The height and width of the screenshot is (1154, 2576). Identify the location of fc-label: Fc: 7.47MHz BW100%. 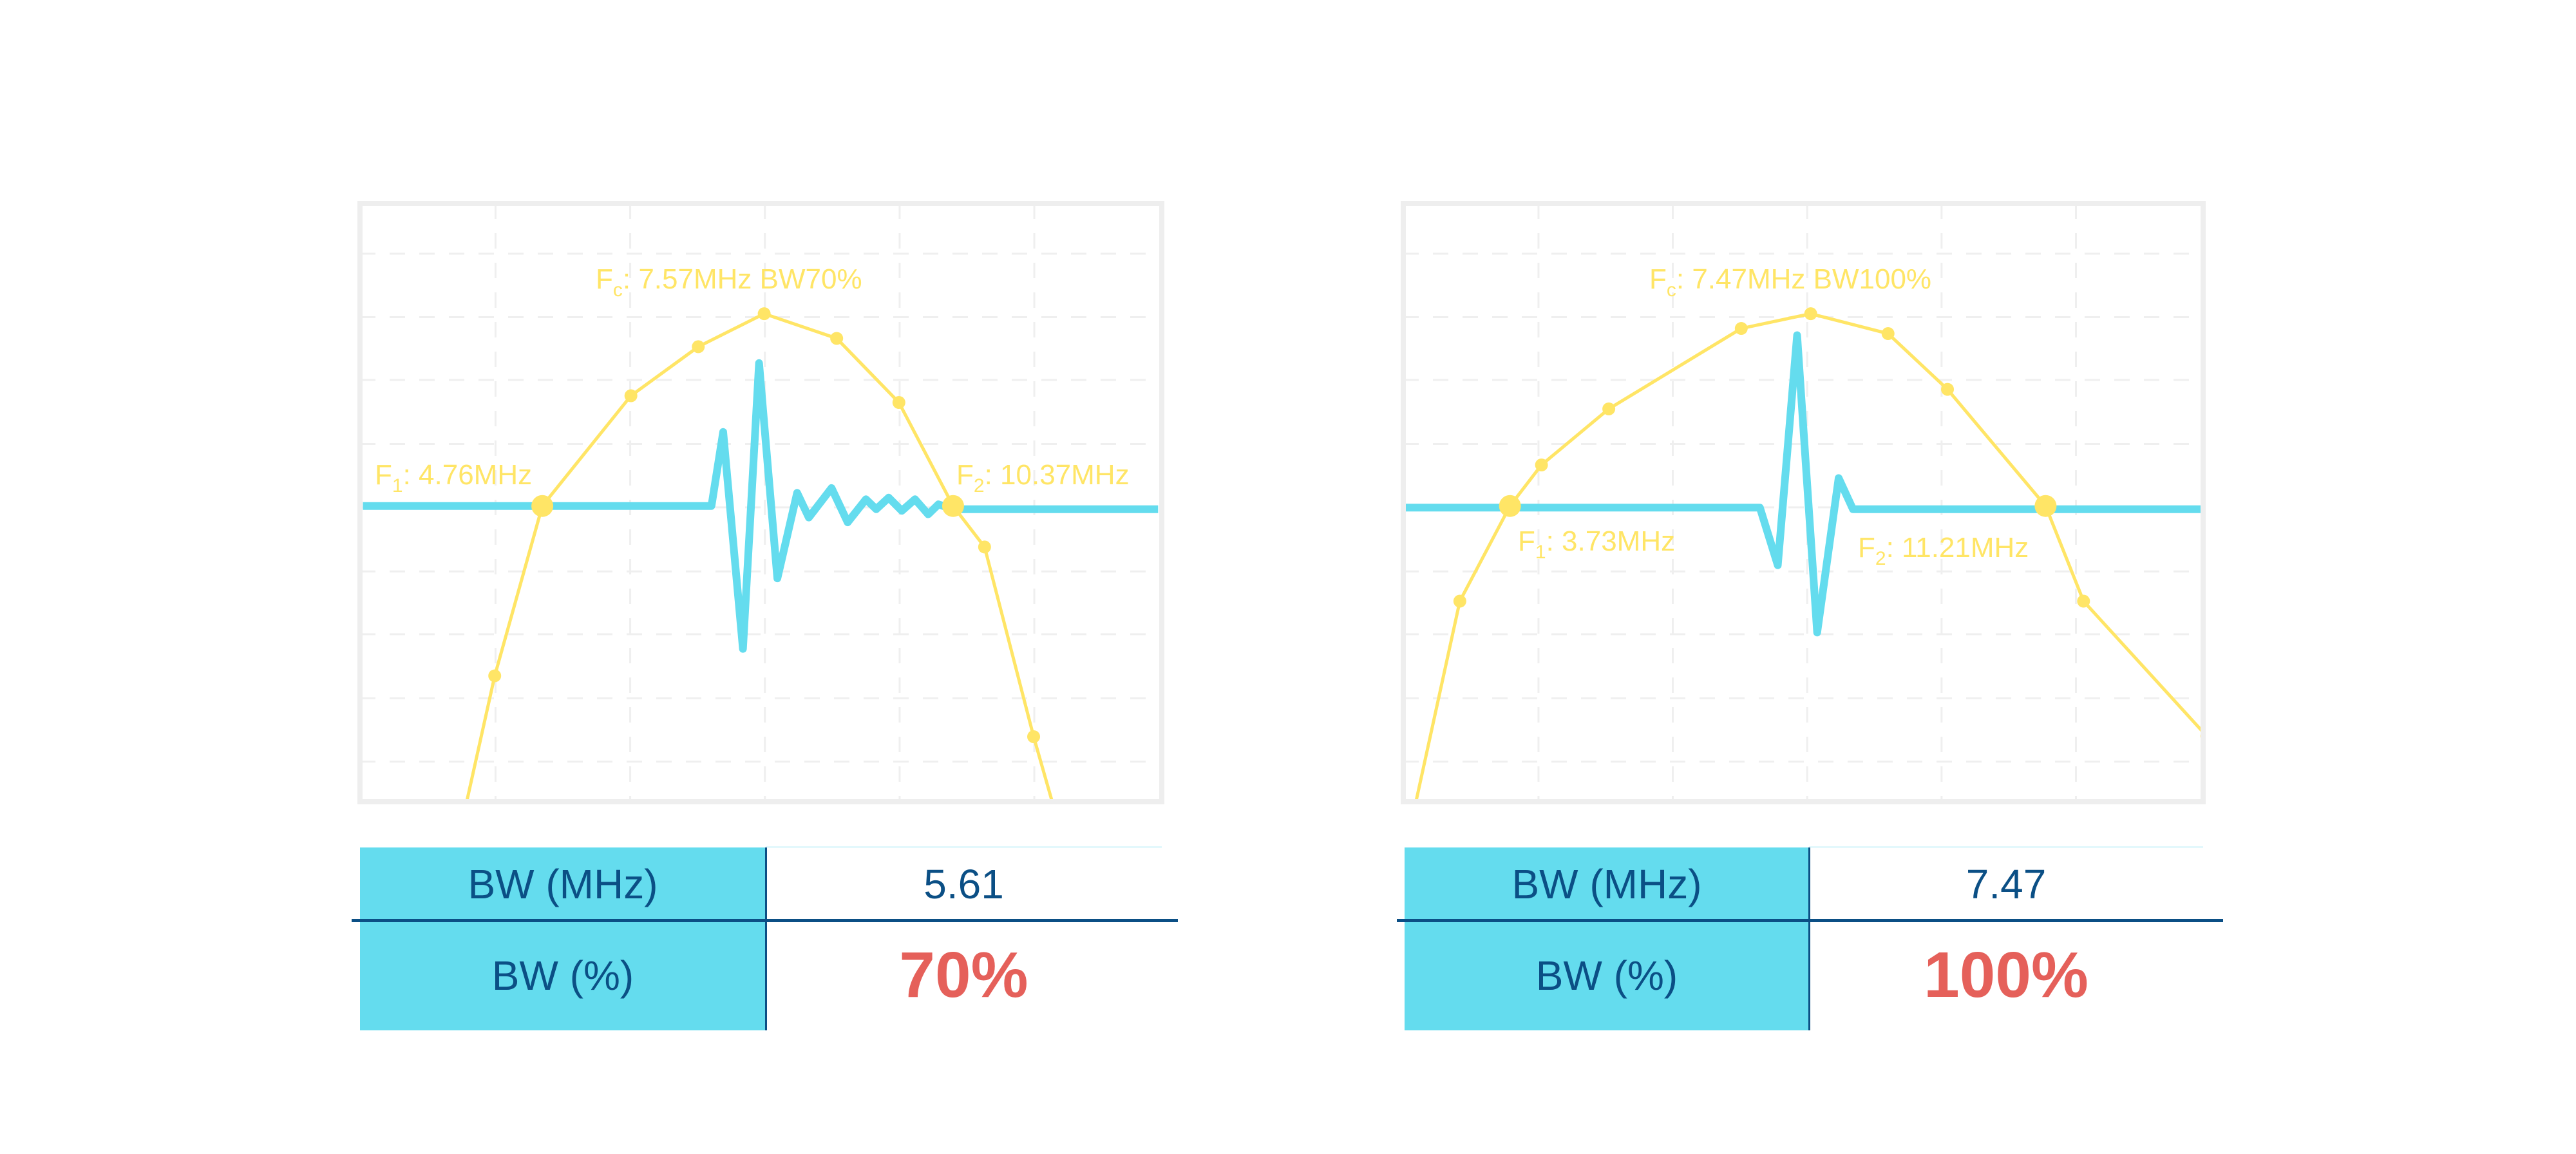
(1790, 282).